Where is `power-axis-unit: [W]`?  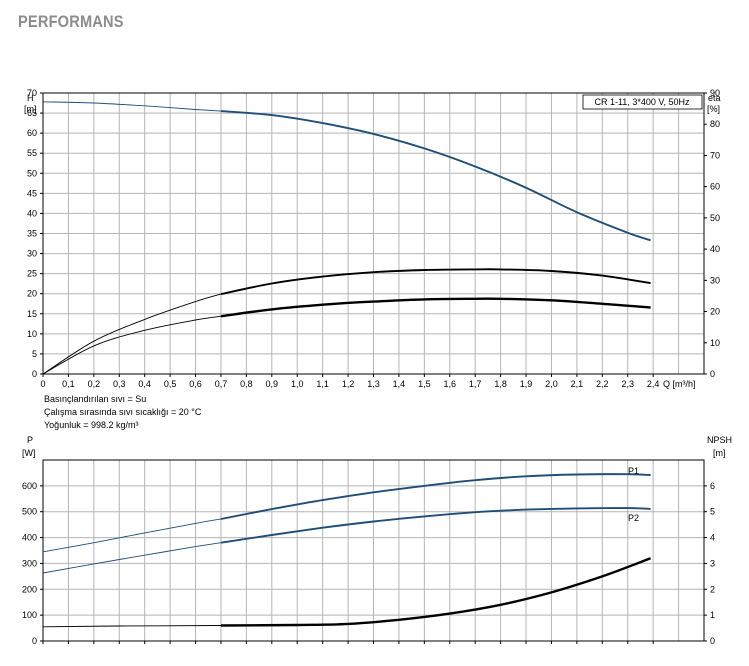
power-axis-unit: [W] is located at coordinates (29, 453).